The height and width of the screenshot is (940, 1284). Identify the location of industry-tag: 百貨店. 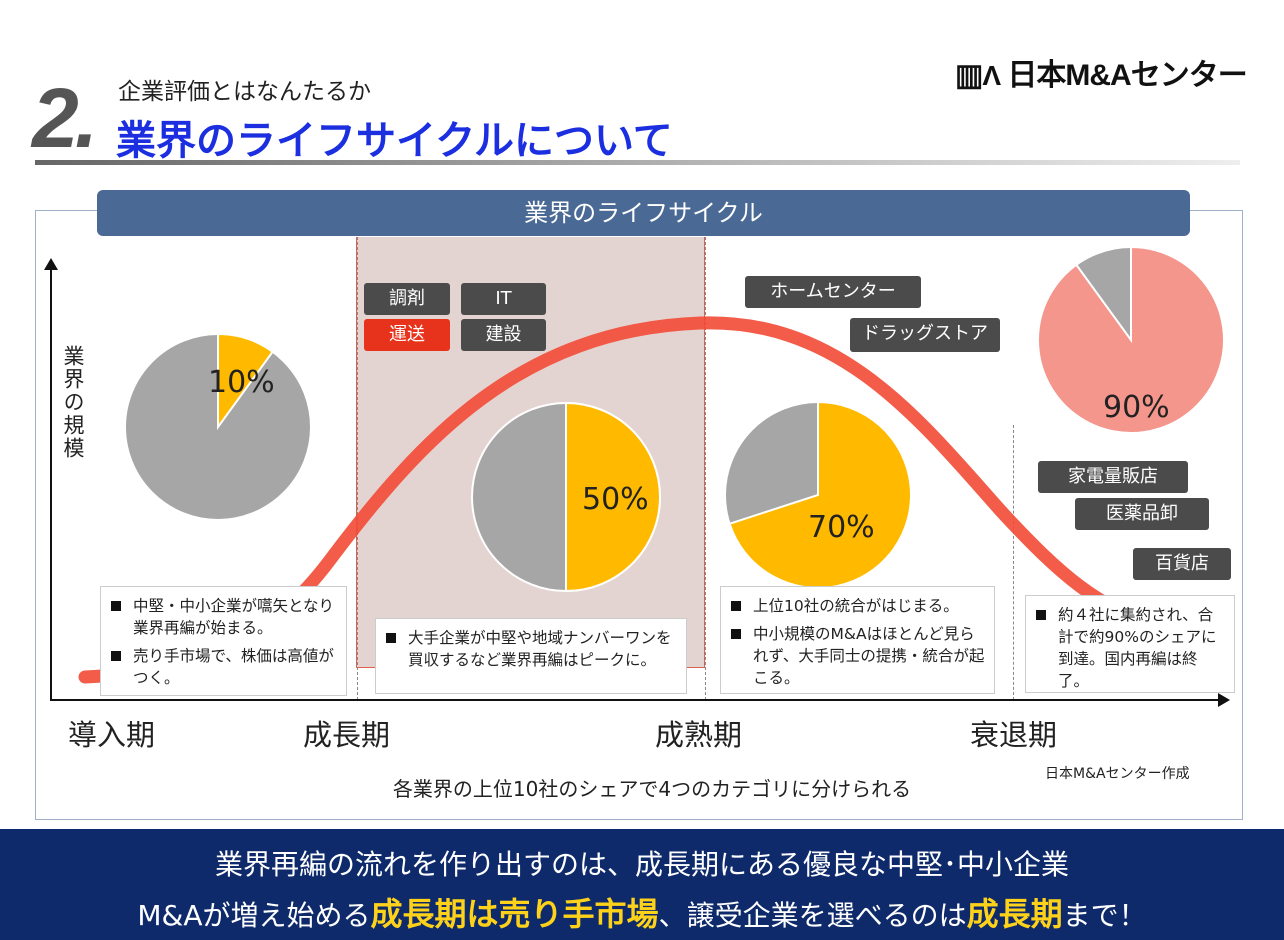
(1182, 564).